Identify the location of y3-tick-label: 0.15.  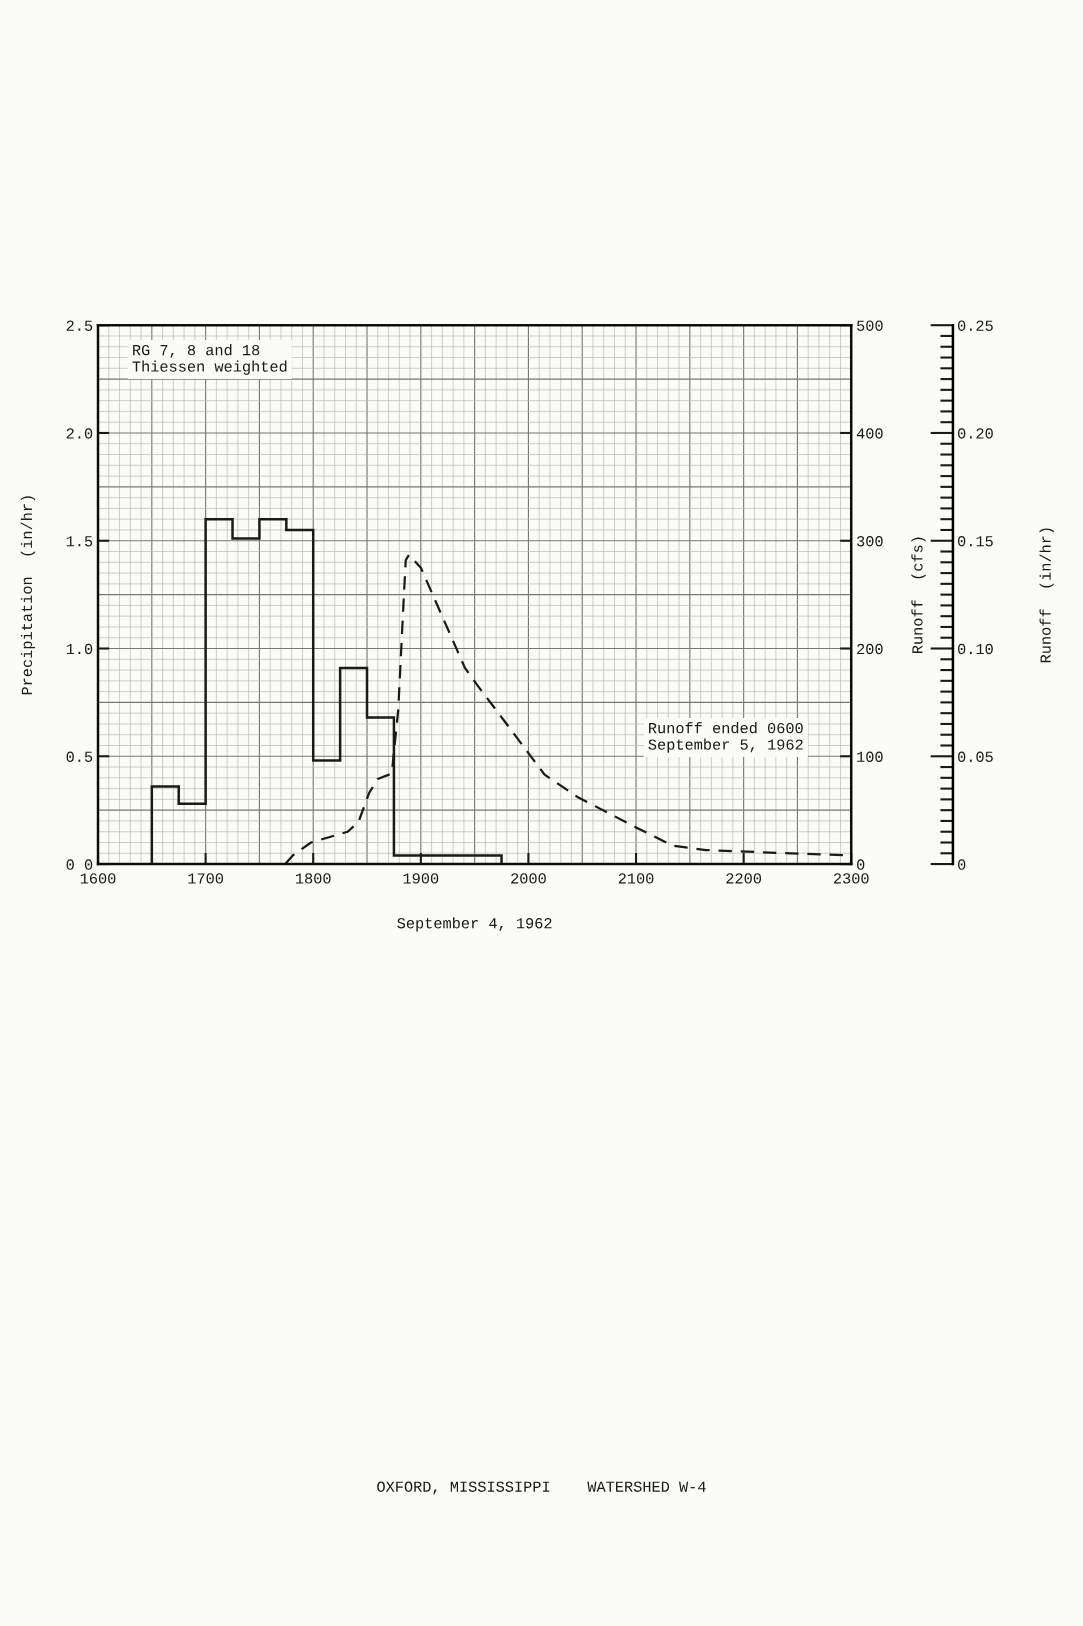
(975, 541).